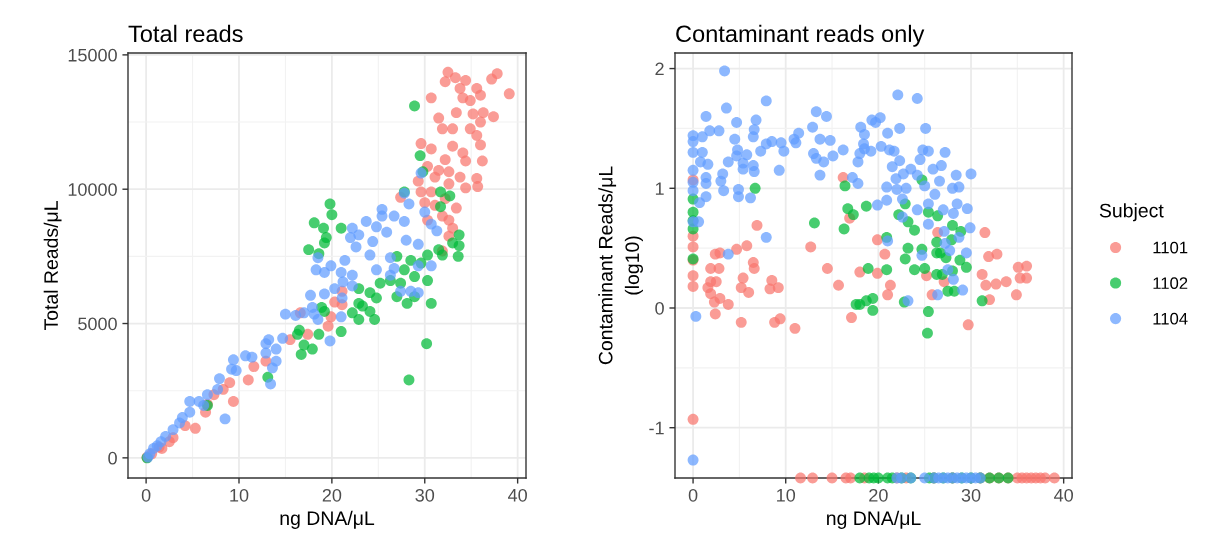  I want to click on legend-label: 1102, so click(1170, 283).